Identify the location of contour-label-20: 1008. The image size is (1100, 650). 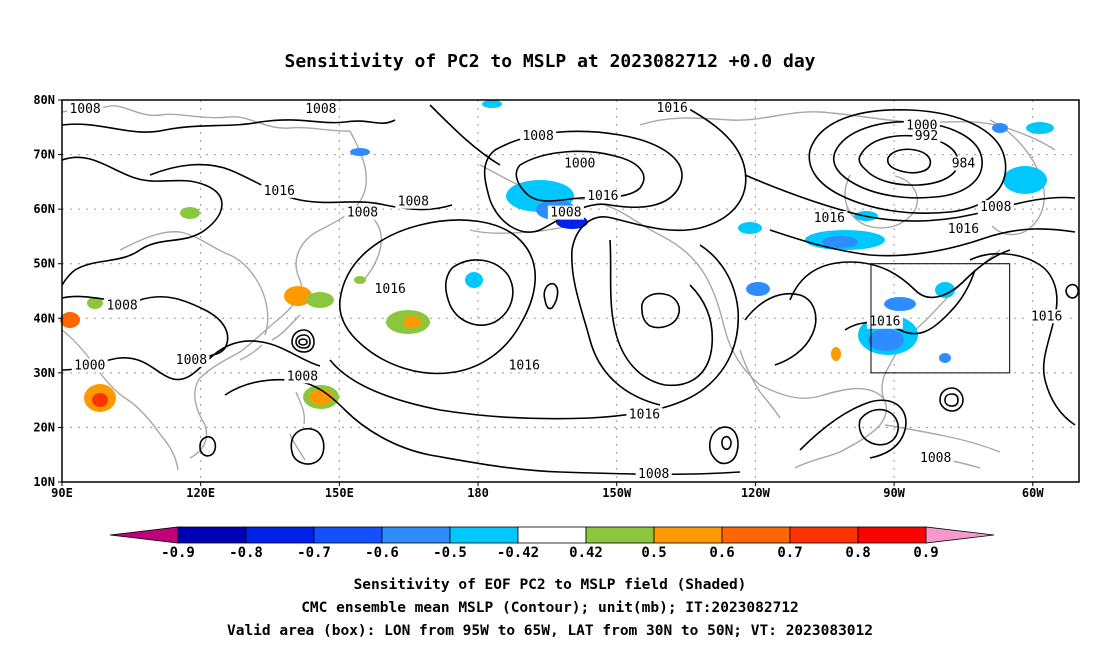
(302, 376).